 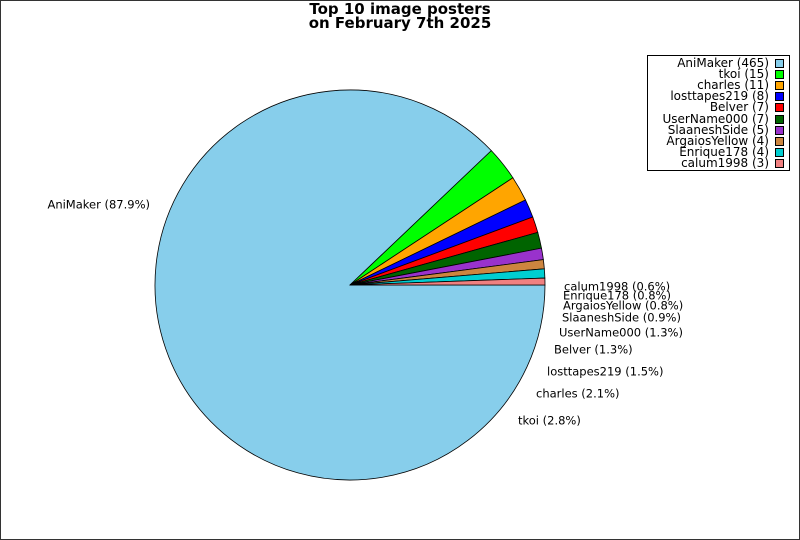 I want to click on legend-item-animaker: AniMaker (465), so click(x=716, y=63).